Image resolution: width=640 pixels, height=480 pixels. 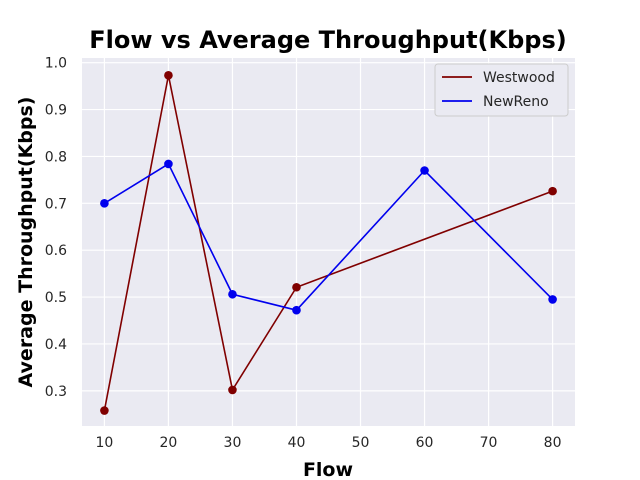 I want to click on chart-title: Flow vs Average Throughput(Kbps), so click(x=327, y=40).